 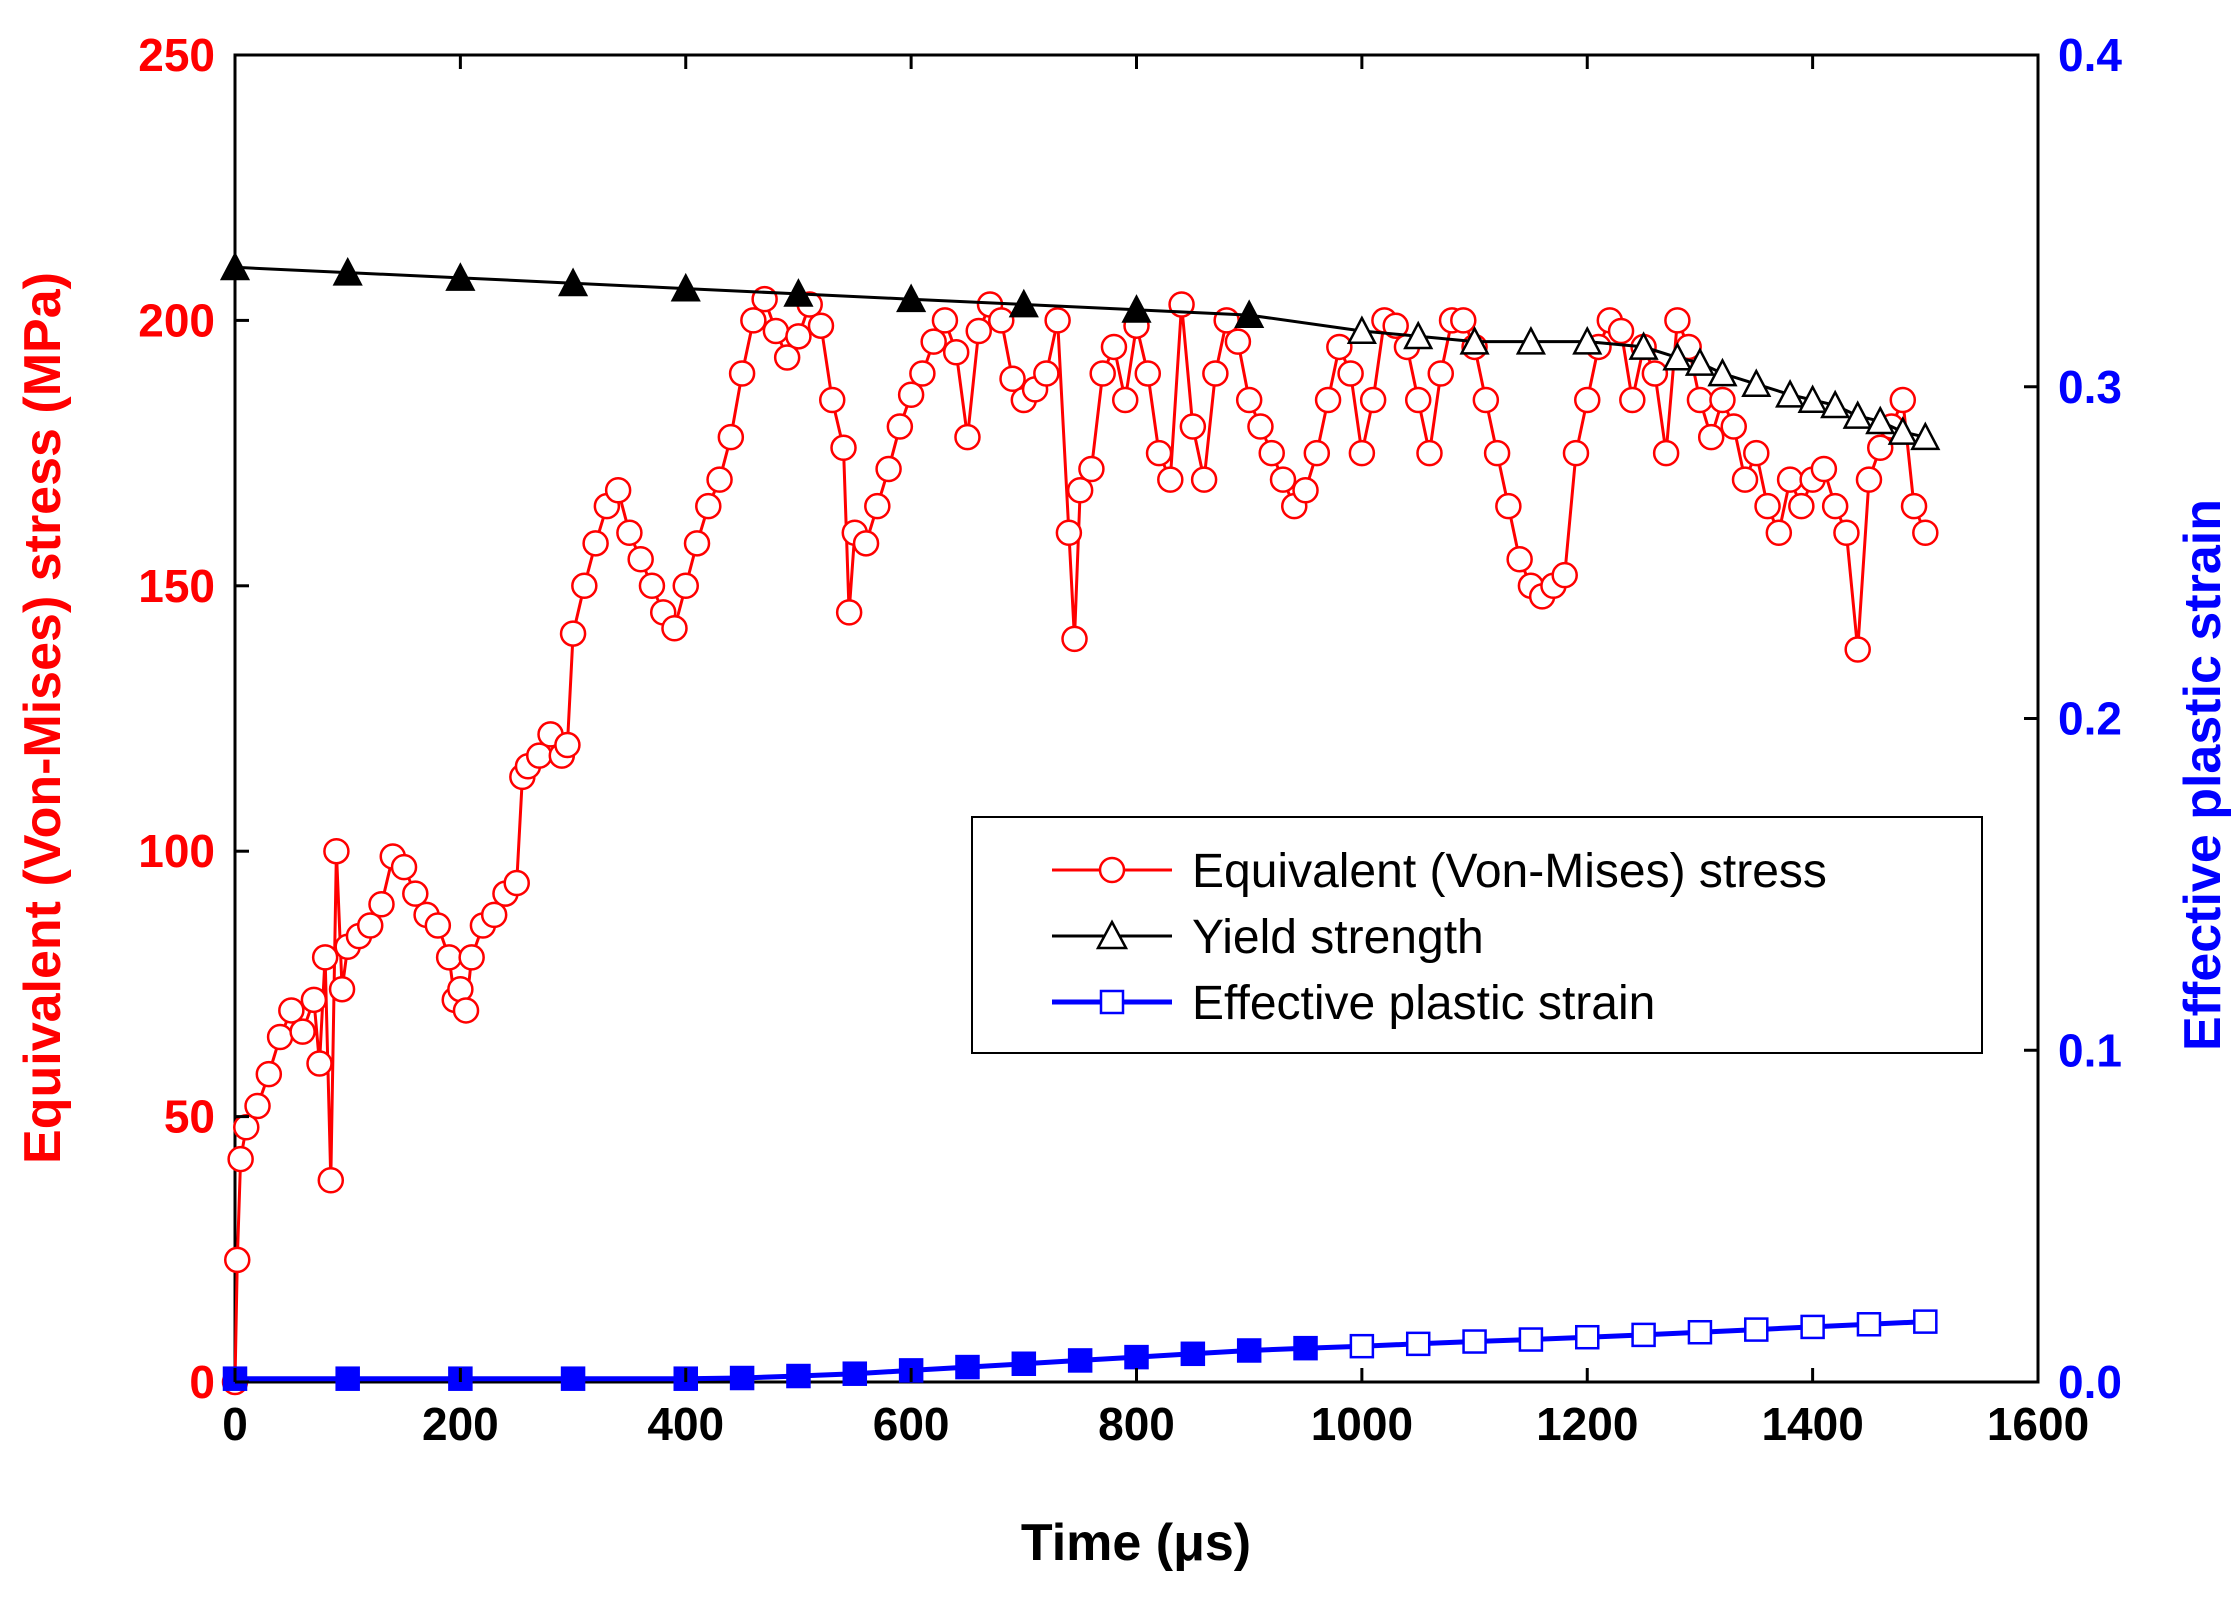 I want to click on x-tick-label: 0, so click(x=235, y=1424).